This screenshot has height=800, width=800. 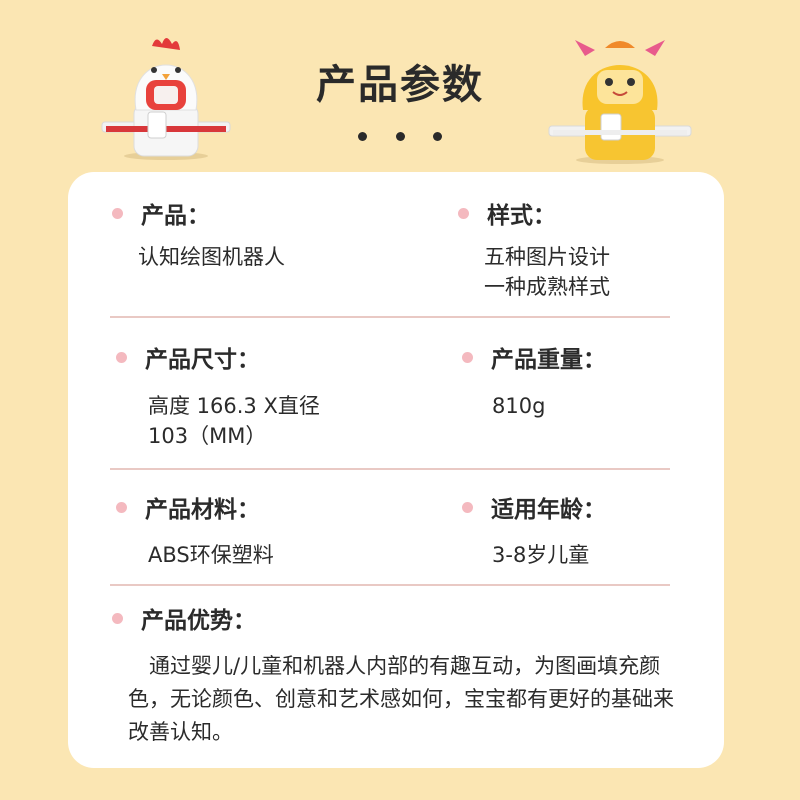 I want to click on product-label: 产品：, so click(x=161, y=213).